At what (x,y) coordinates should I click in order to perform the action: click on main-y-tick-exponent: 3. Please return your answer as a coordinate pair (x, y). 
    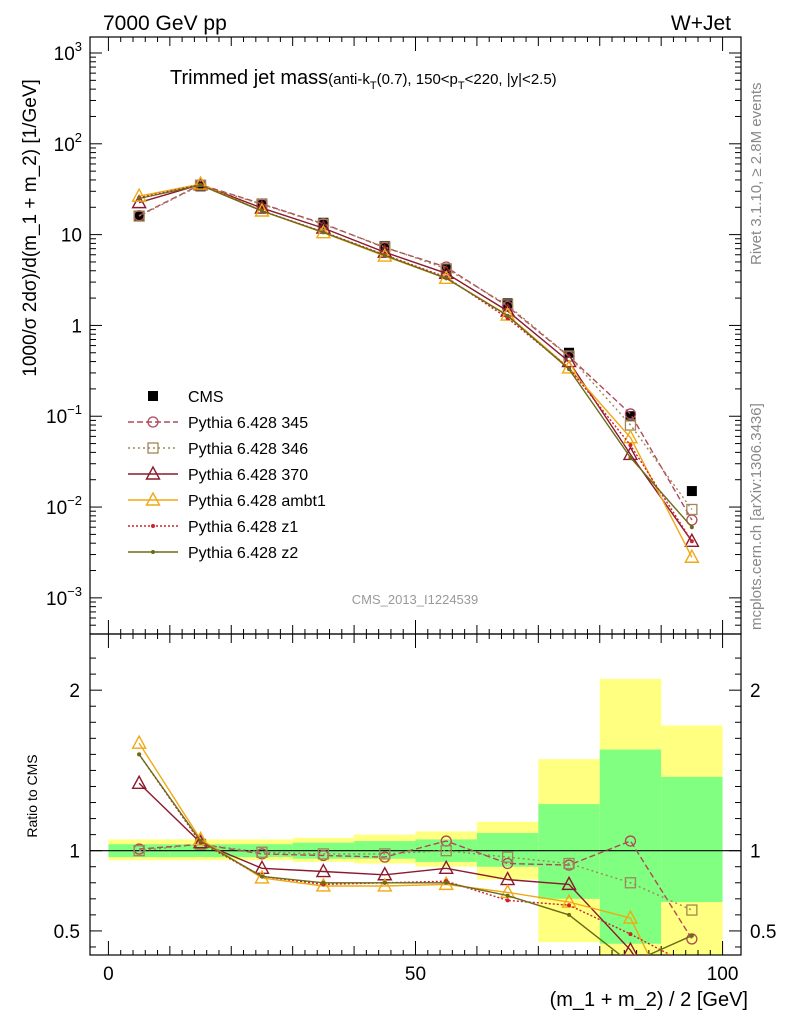
    Looking at the image, I should click on (78, 46).